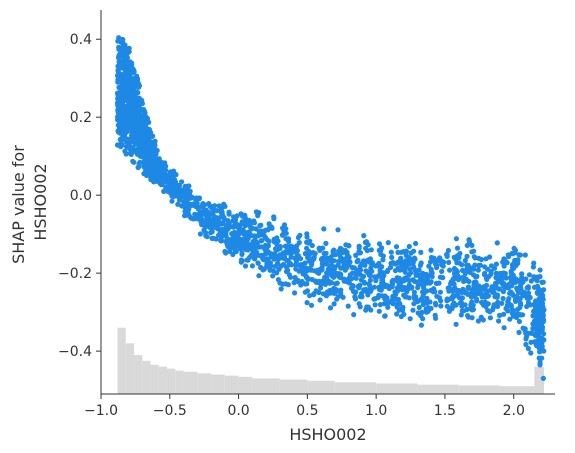 The image size is (575, 453). What do you see at coordinates (40, 201) in the screenshot?
I see `y-axis-label-line-2: HSHO002` at bounding box center [40, 201].